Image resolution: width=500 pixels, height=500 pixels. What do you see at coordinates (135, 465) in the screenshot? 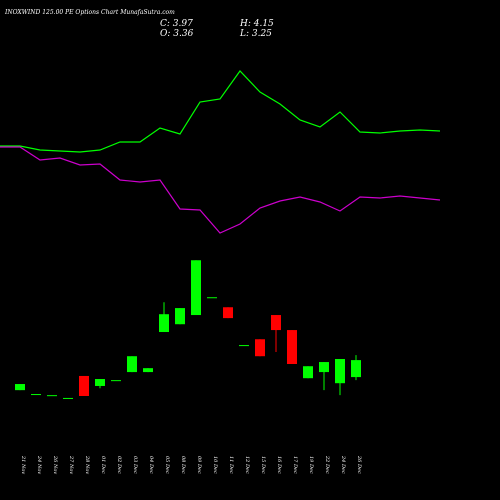
I see `x-tick-label: 03 Dec` at bounding box center [135, 465].